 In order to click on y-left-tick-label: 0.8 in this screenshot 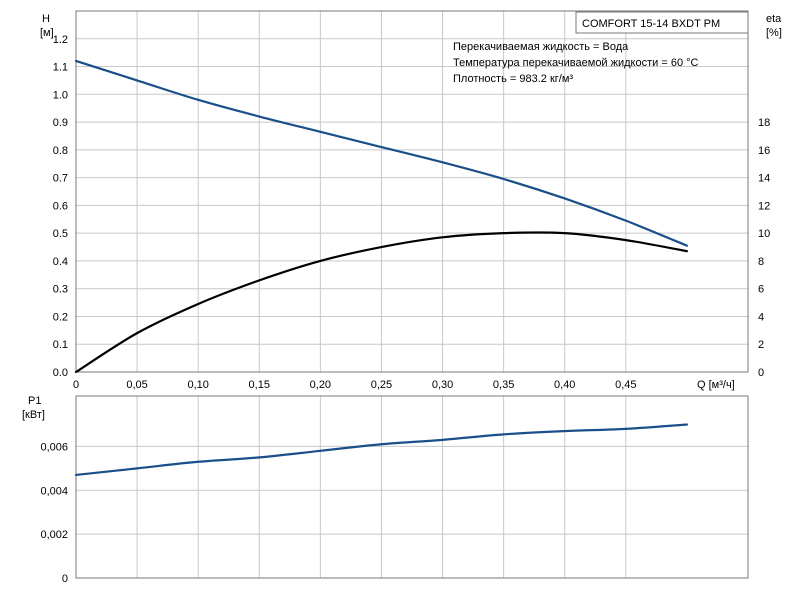, I will do `click(60, 151)`.